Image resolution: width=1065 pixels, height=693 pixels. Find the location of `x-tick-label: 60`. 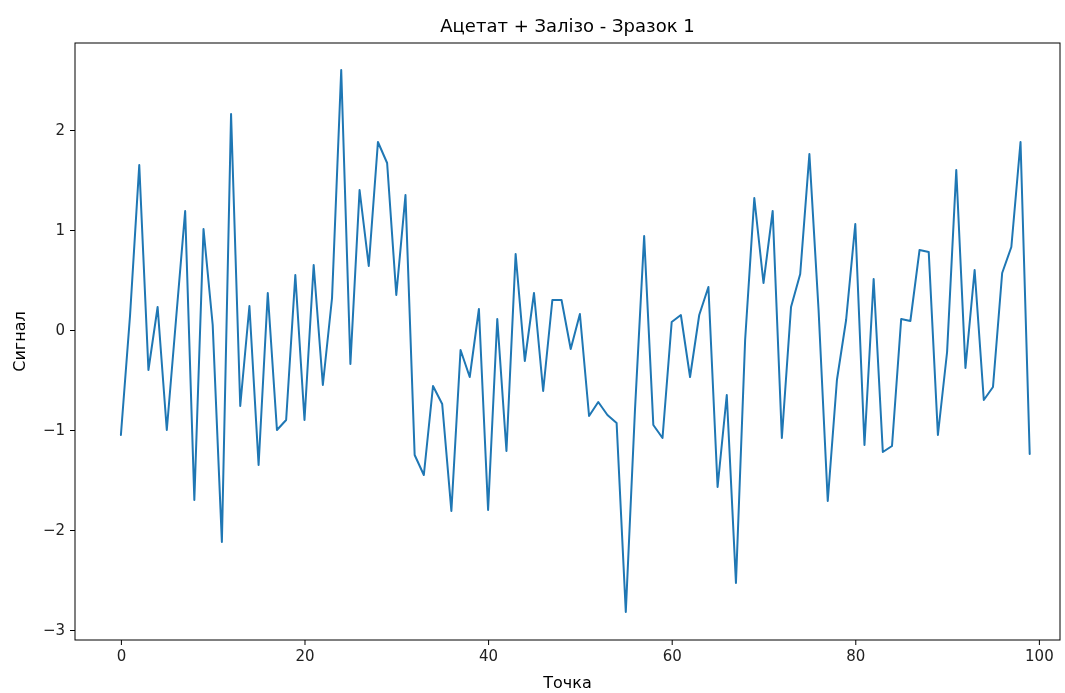

x-tick-label: 60 is located at coordinates (672, 655).